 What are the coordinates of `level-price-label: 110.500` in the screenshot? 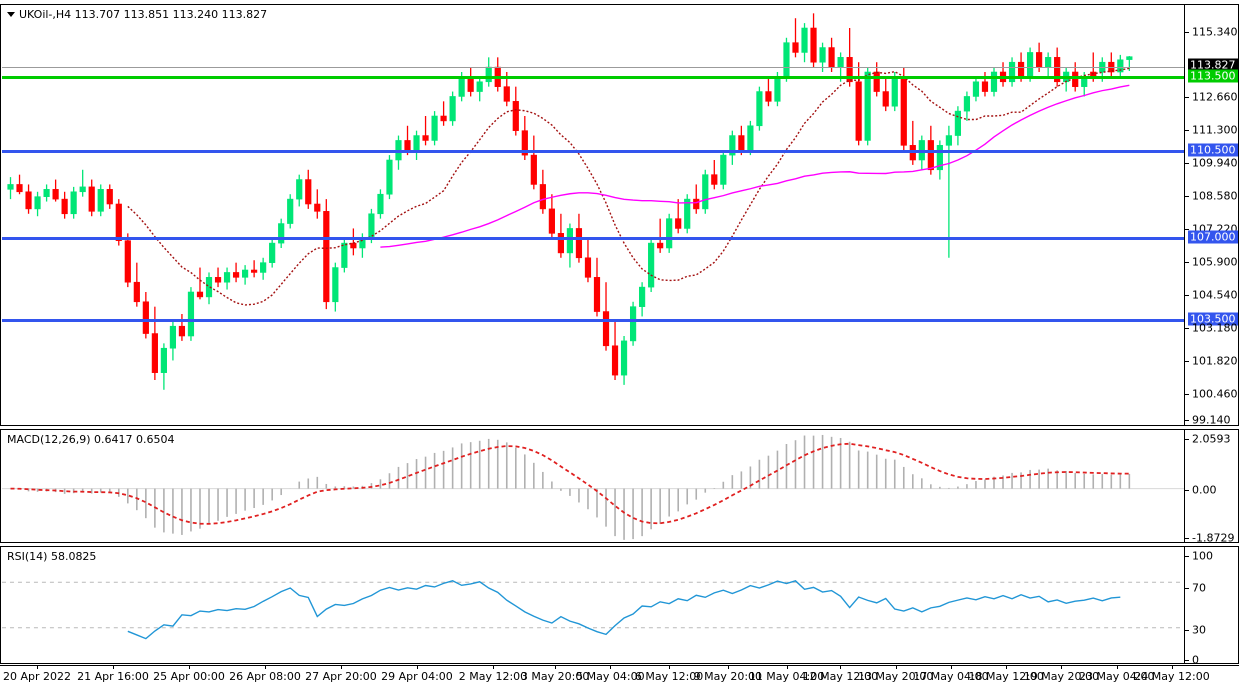 It's located at (1213, 150).